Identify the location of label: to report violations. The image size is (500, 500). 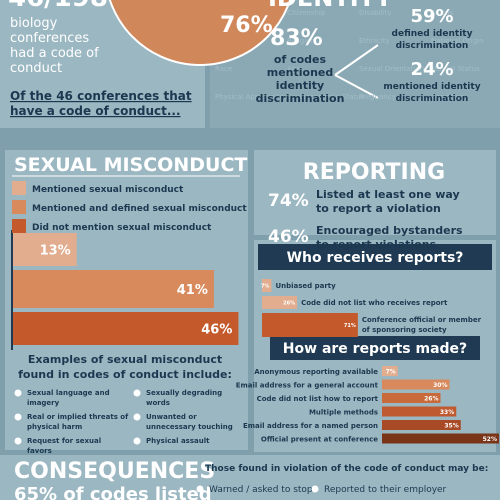
(376, 244).